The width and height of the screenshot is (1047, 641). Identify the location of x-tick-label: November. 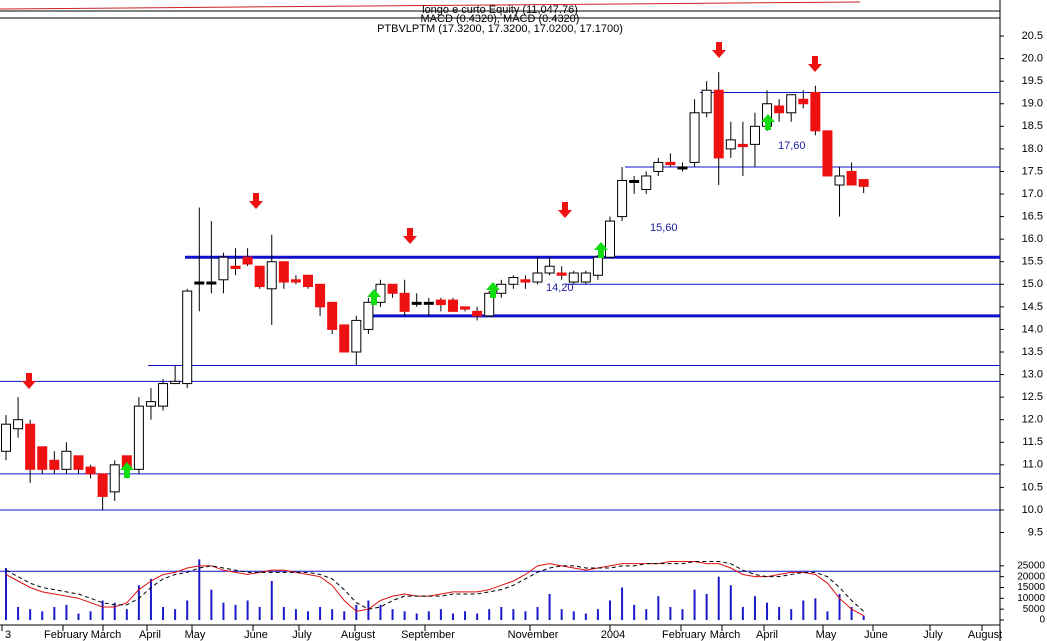
(533, 635).